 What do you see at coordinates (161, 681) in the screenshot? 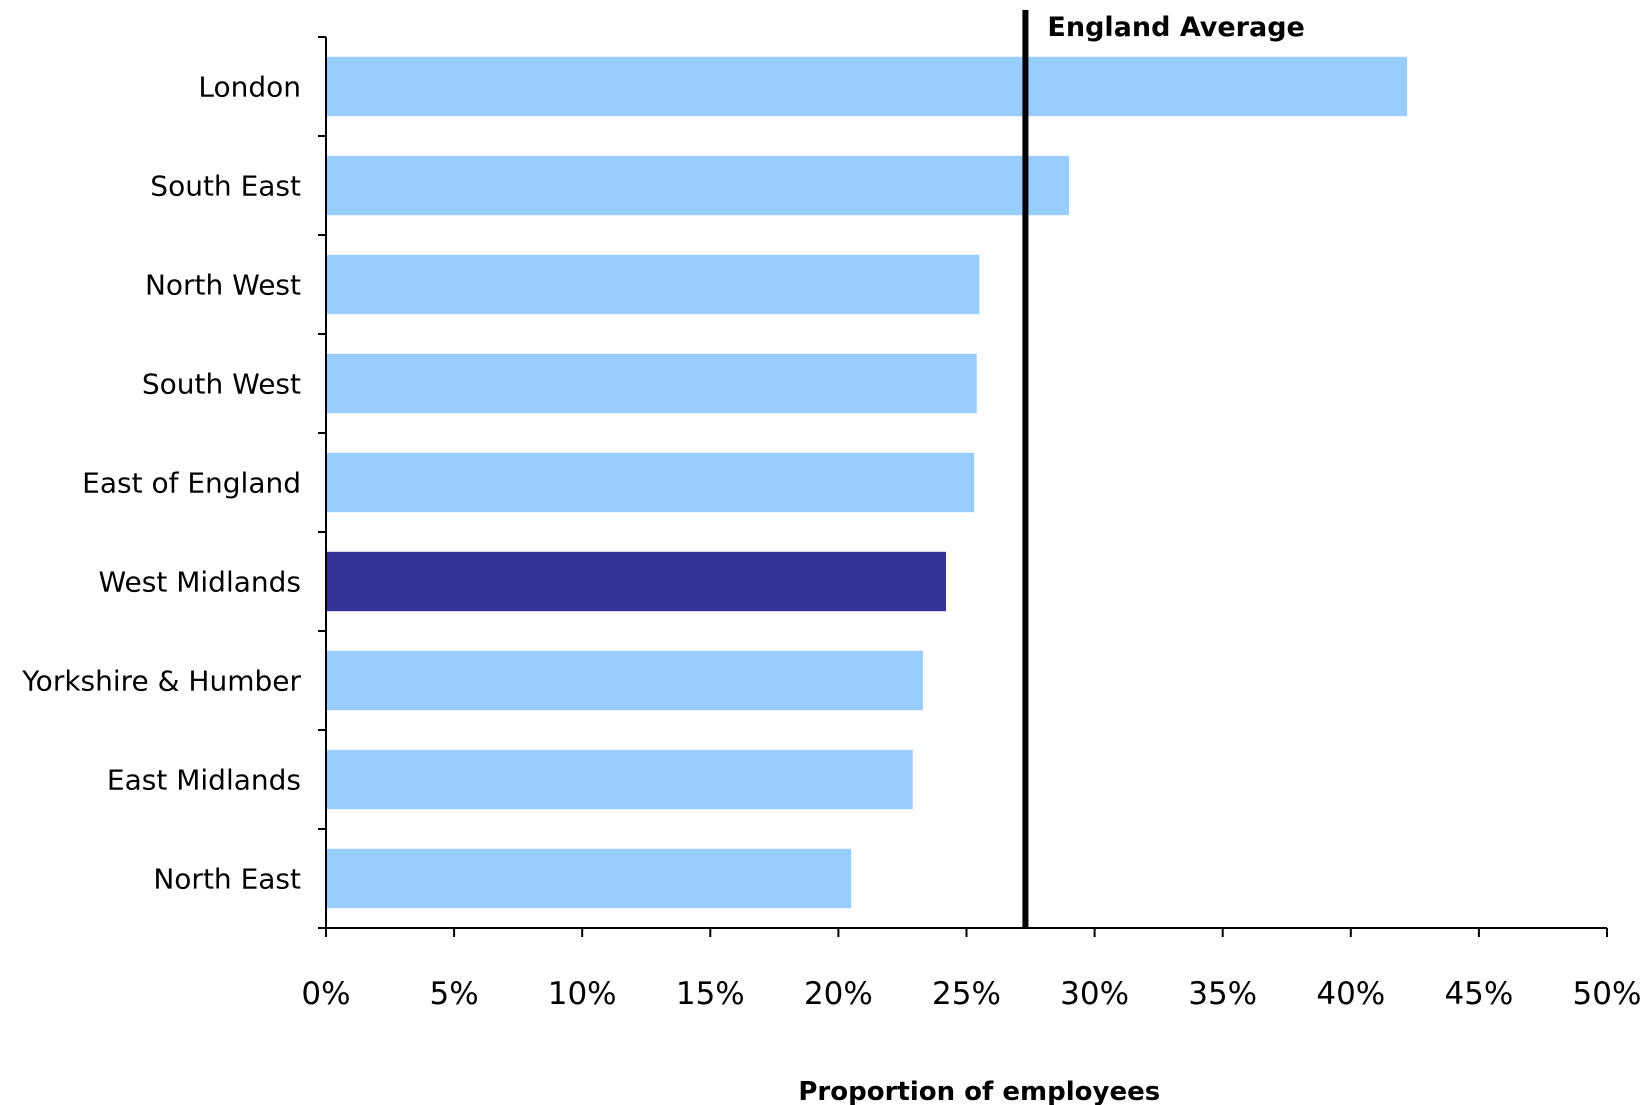
I see `category-label: Yorkshire & Humber` at bounding box center [161, 681].